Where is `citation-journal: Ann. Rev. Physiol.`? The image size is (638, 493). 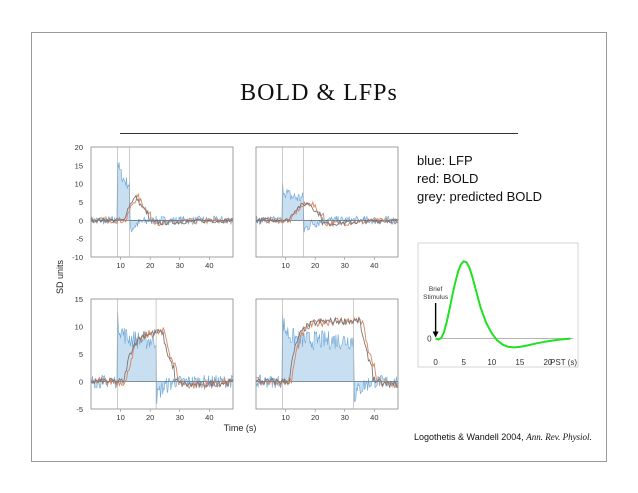
citation-journal: Ann. Rev. Physiol. is located at coordinates (559, 437).